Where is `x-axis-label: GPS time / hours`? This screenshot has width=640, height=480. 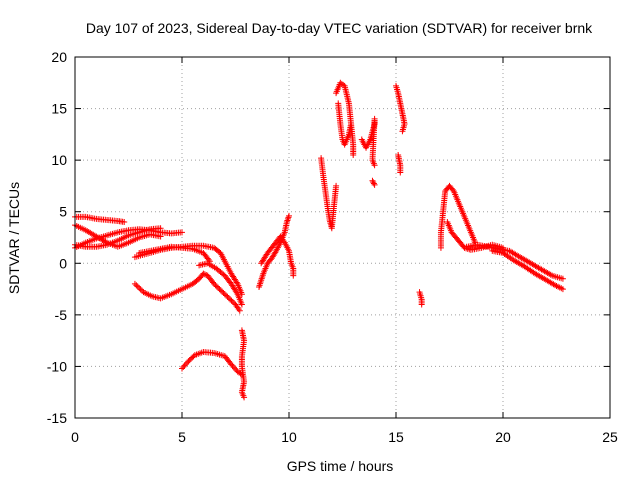
x-axis-label: GPS time / hours is located at coordinates (340, 466).